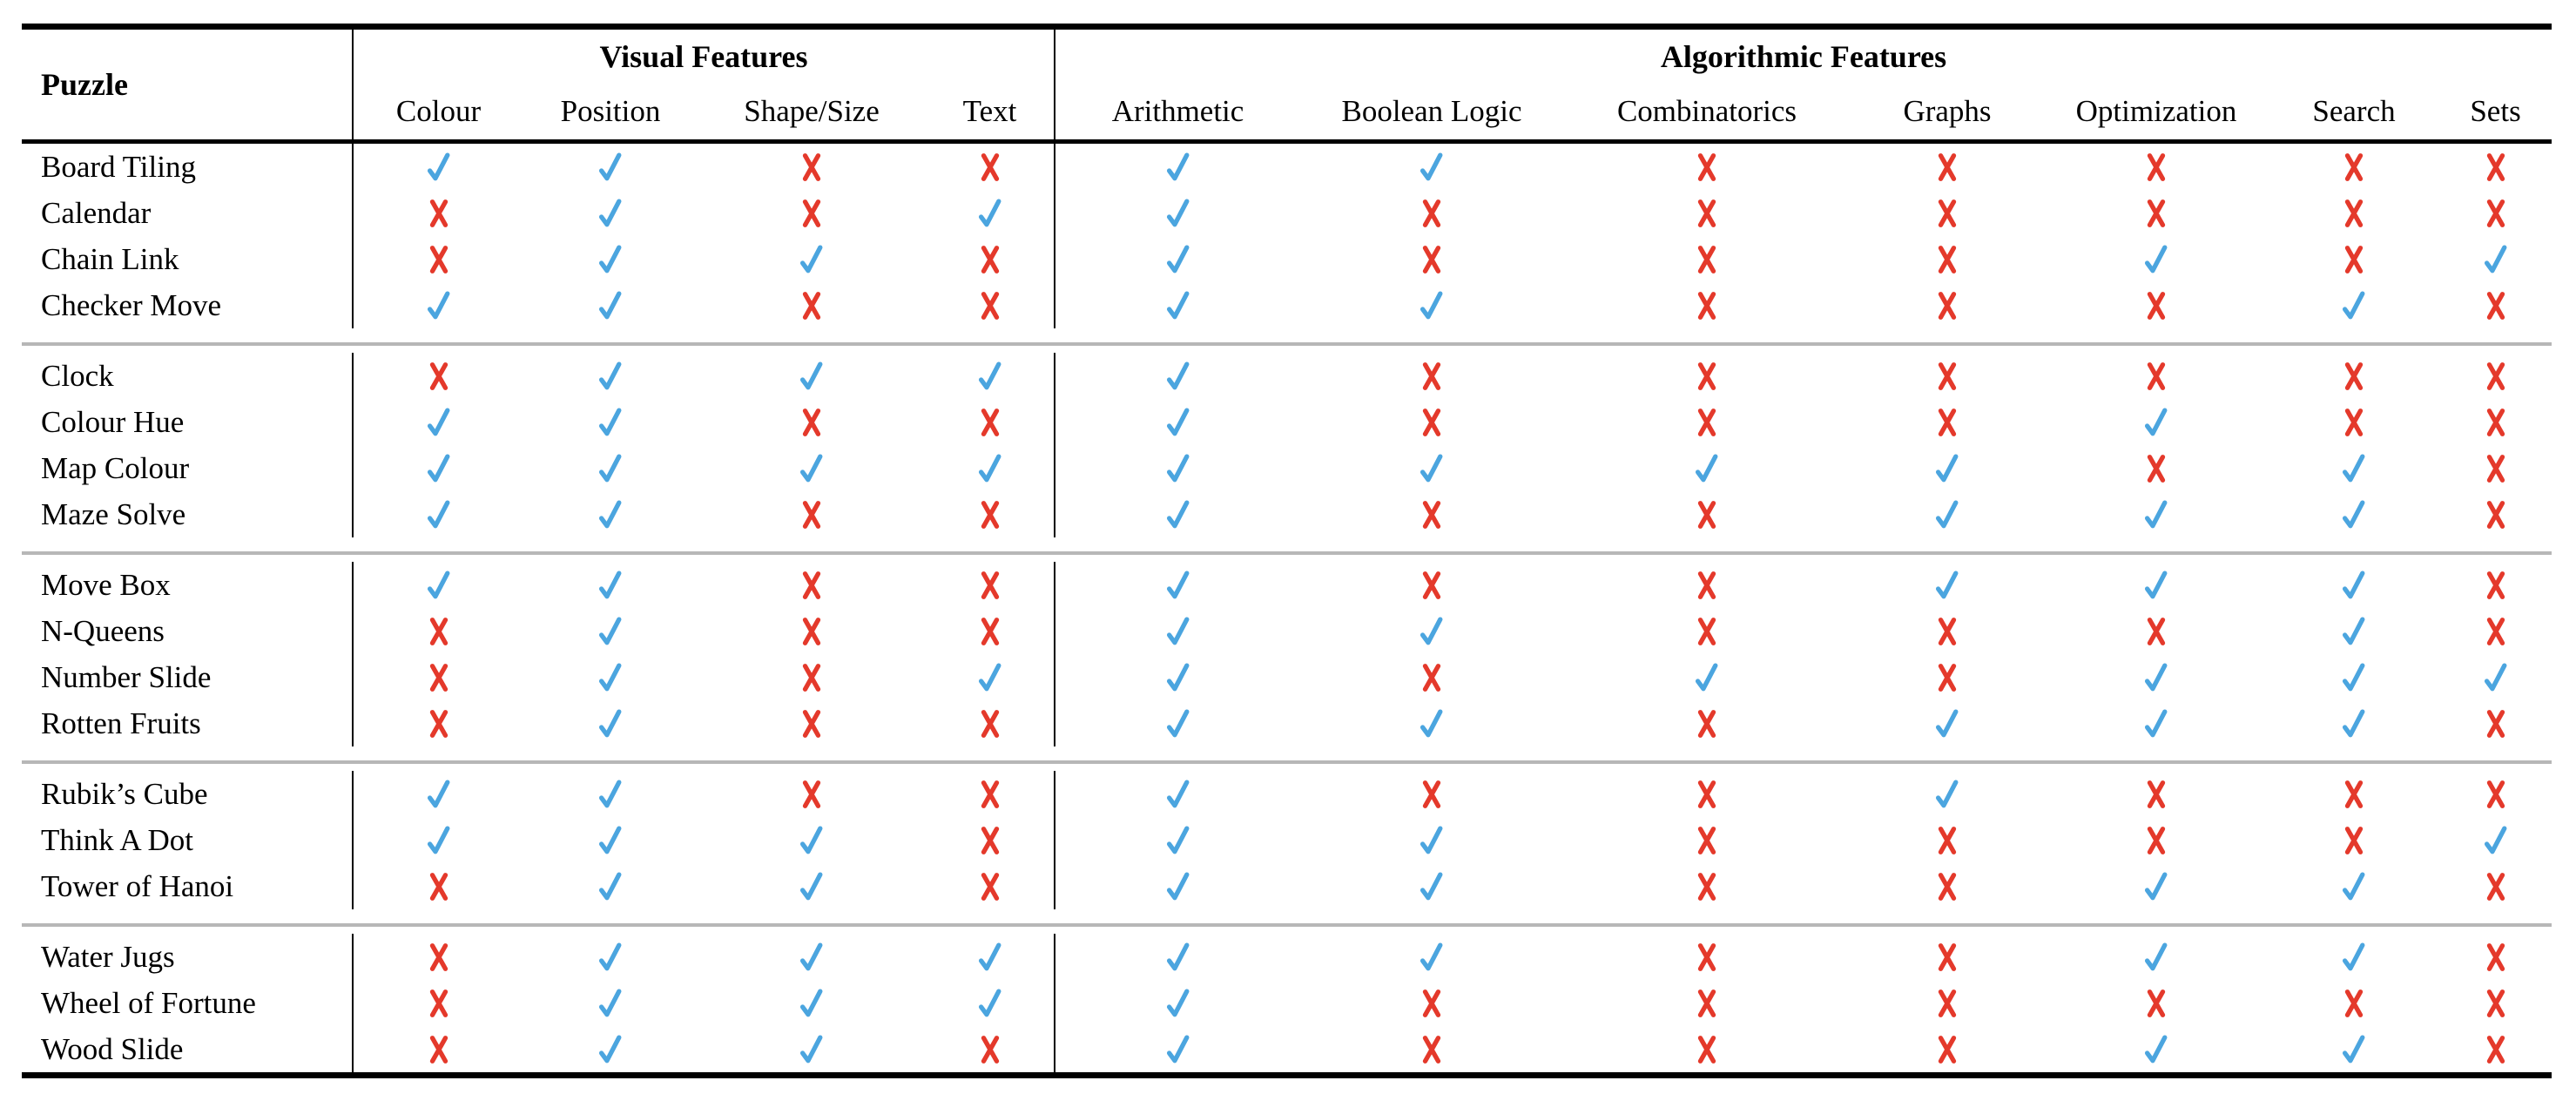 Image resolution: width=2576 pixels, height=1094 pixels. I want to click on group-separator-line, so click(1287, 924).